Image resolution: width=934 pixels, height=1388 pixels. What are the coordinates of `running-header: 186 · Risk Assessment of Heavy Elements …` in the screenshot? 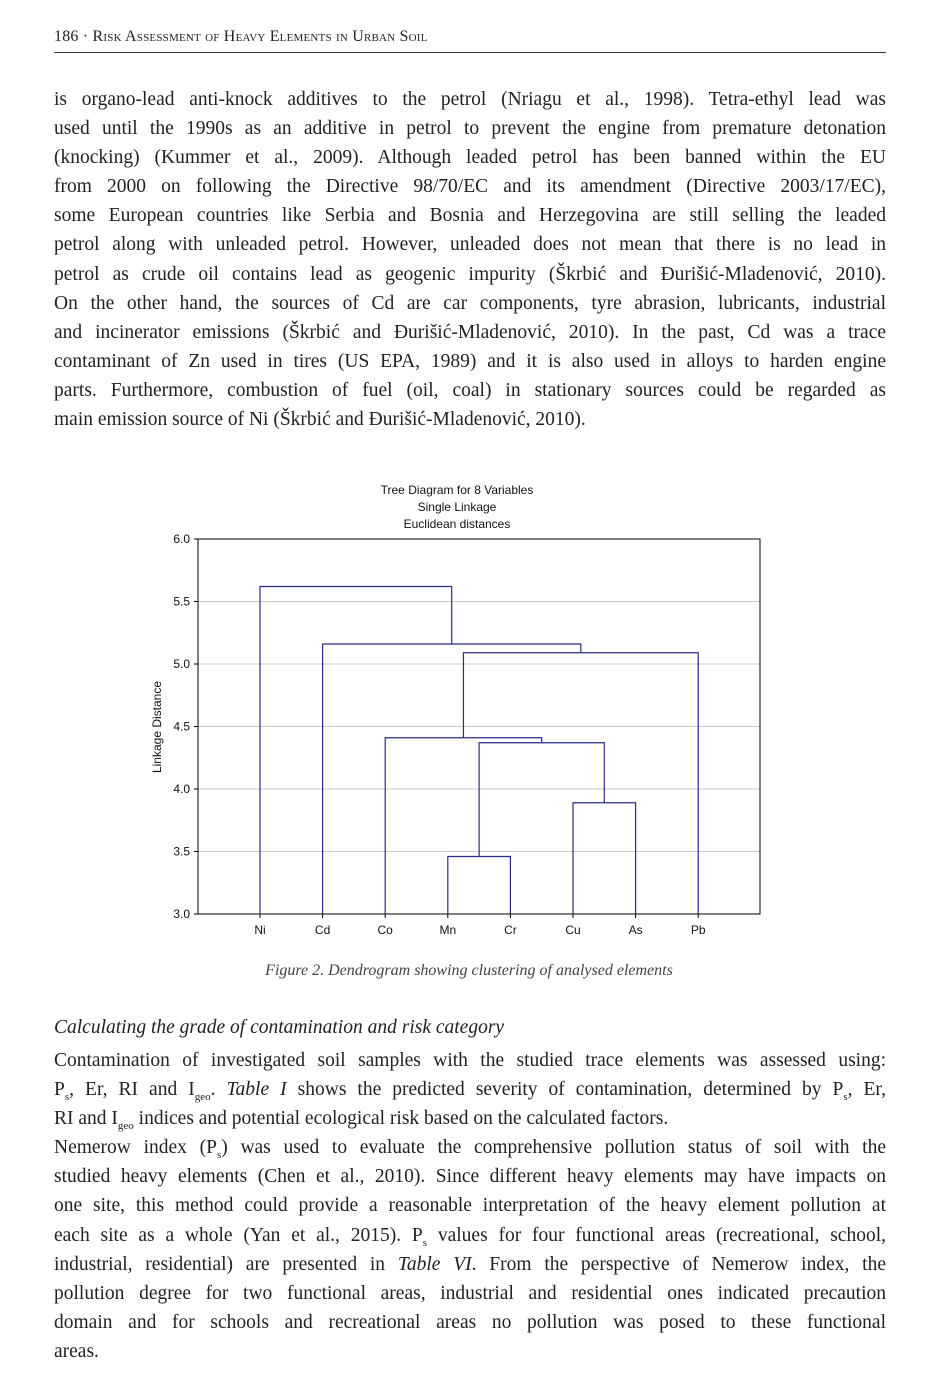 It's located at (470, 40).